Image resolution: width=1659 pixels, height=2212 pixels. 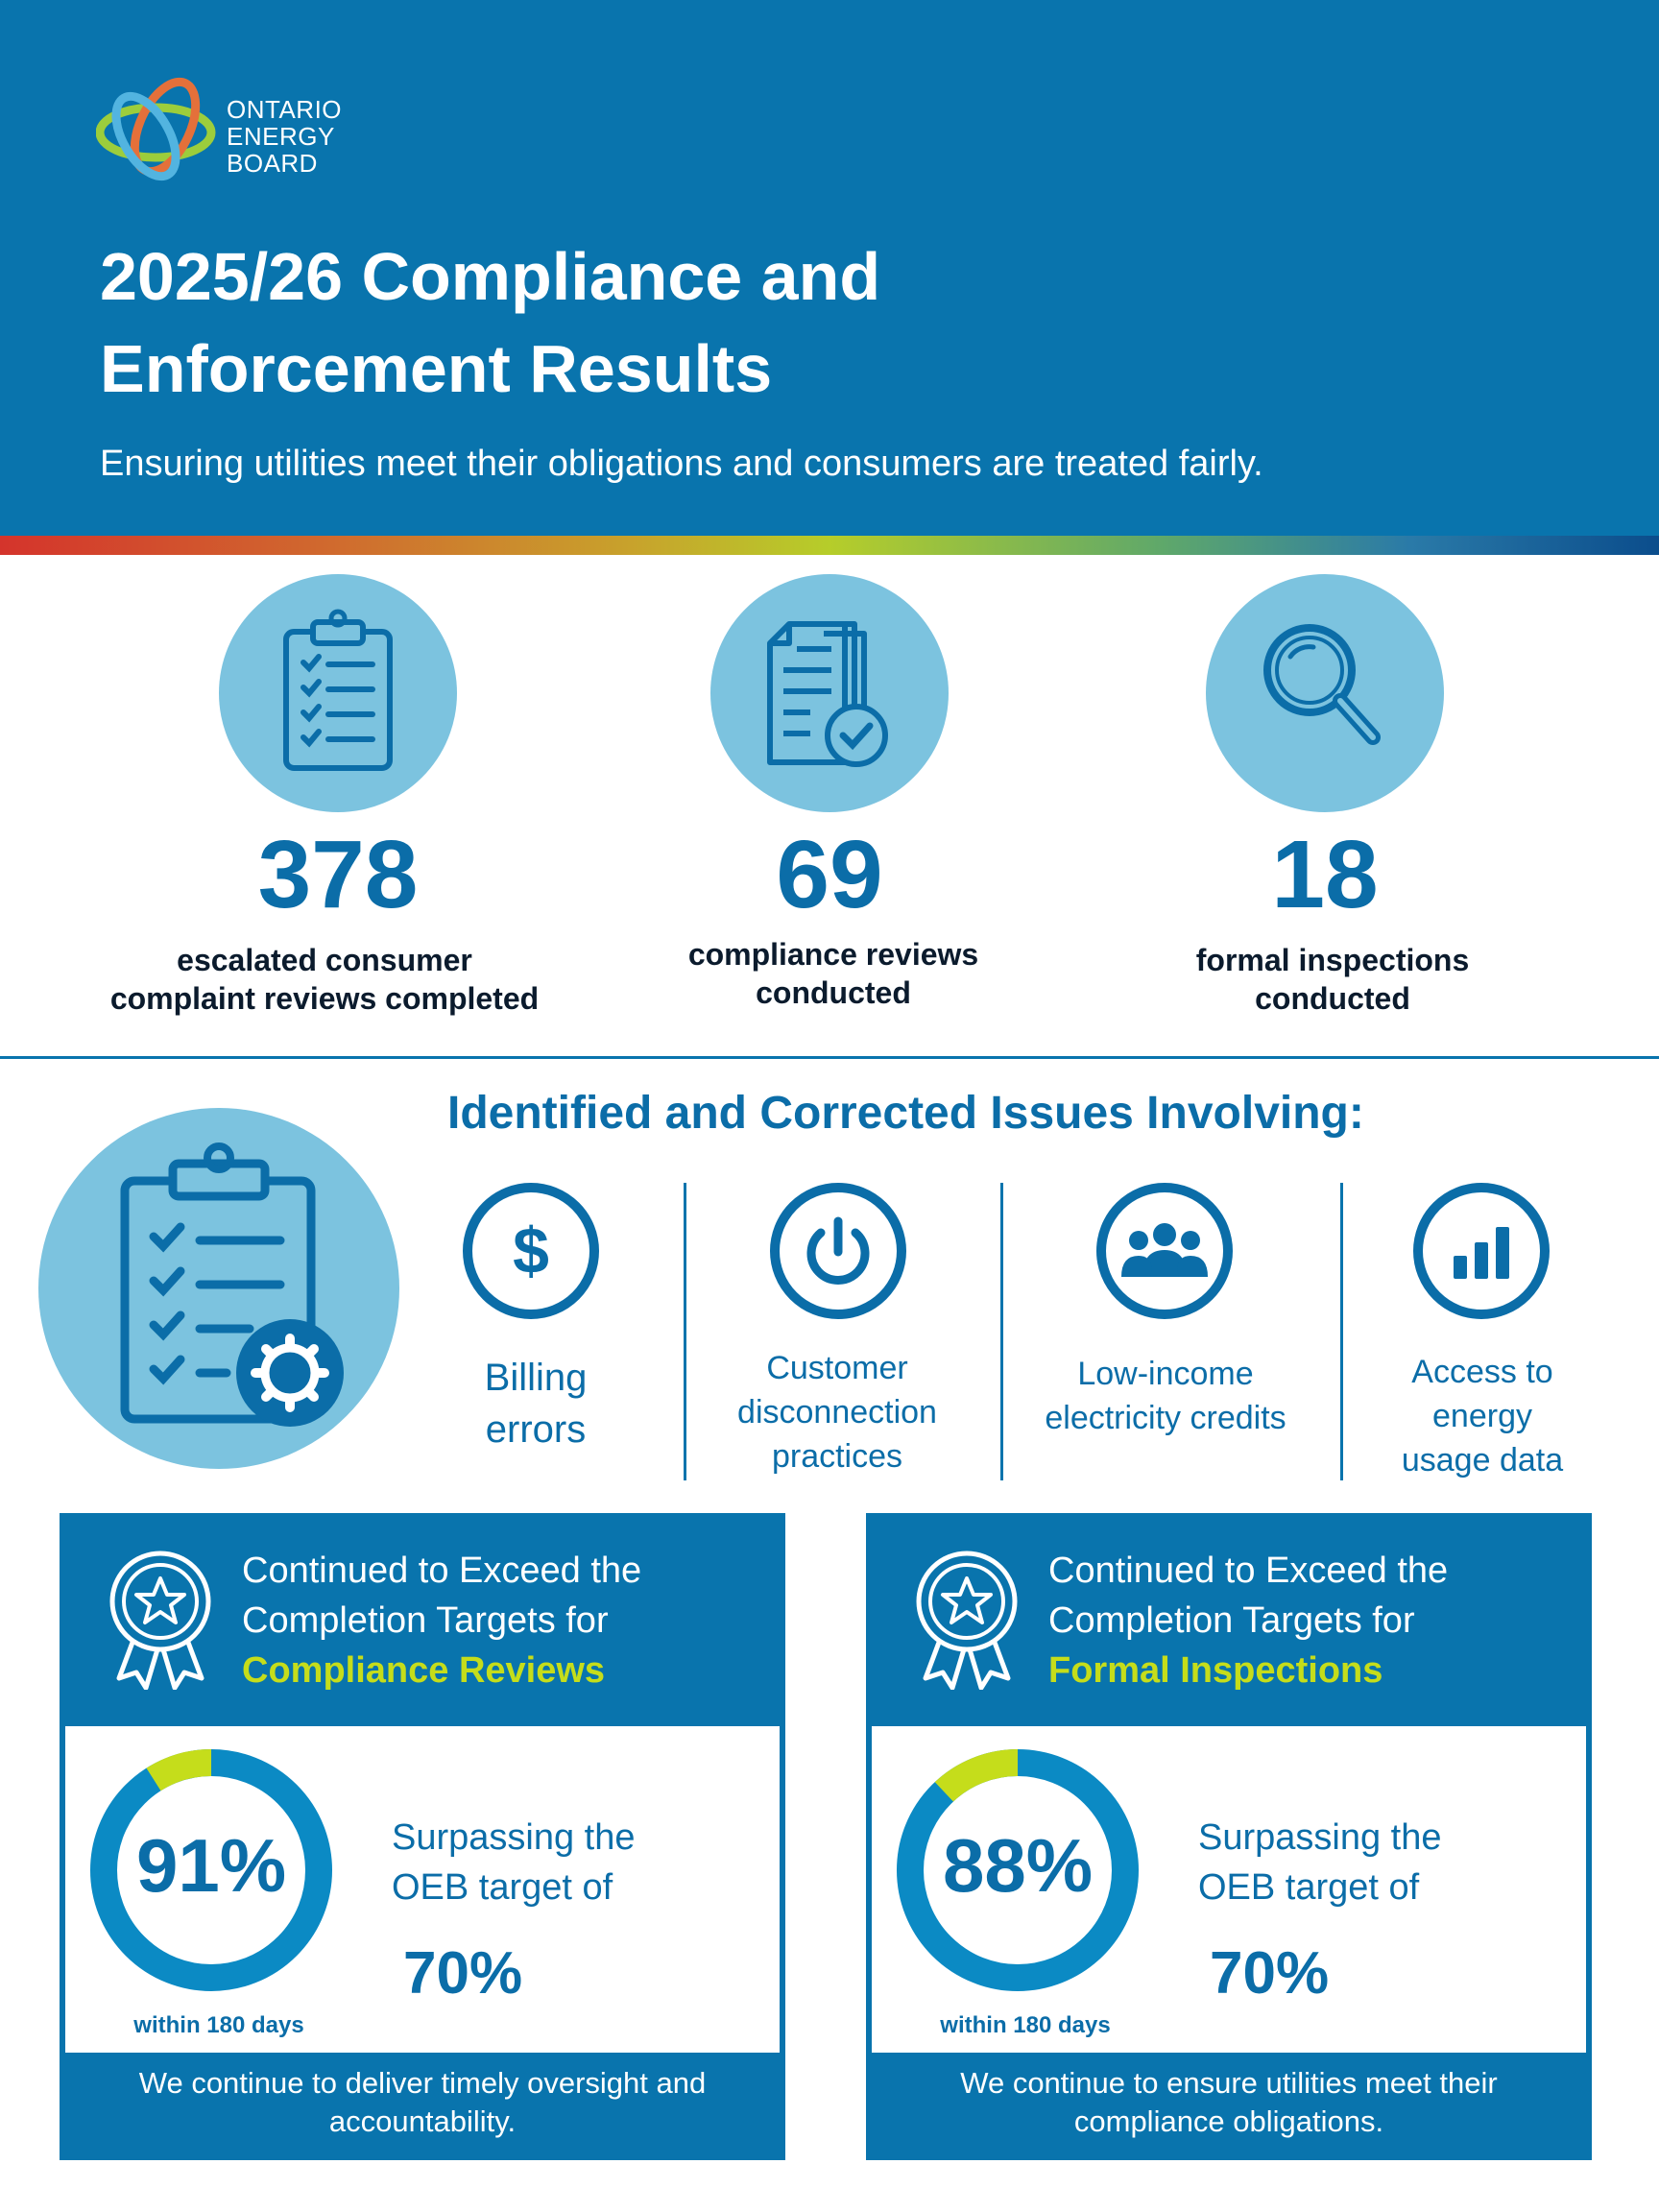 I want to click on rainbow-divider, so click(x=829, y=545).